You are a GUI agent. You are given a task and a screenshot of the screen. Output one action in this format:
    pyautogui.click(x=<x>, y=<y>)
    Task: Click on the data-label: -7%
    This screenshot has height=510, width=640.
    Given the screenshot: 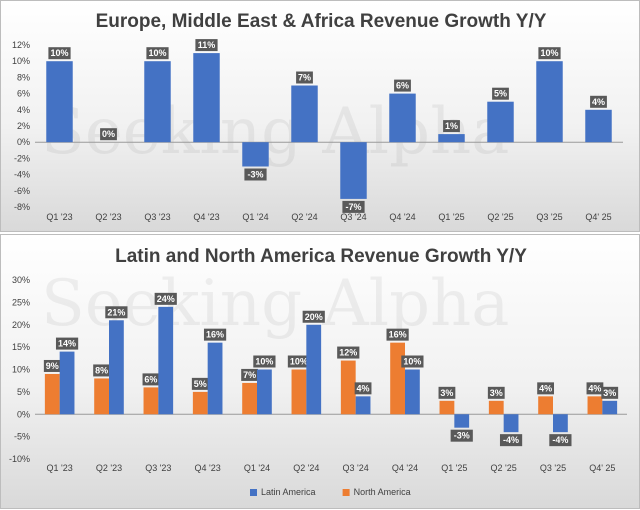 What is the action you would take?
    pyautogui.click(x=353, y=207)
    